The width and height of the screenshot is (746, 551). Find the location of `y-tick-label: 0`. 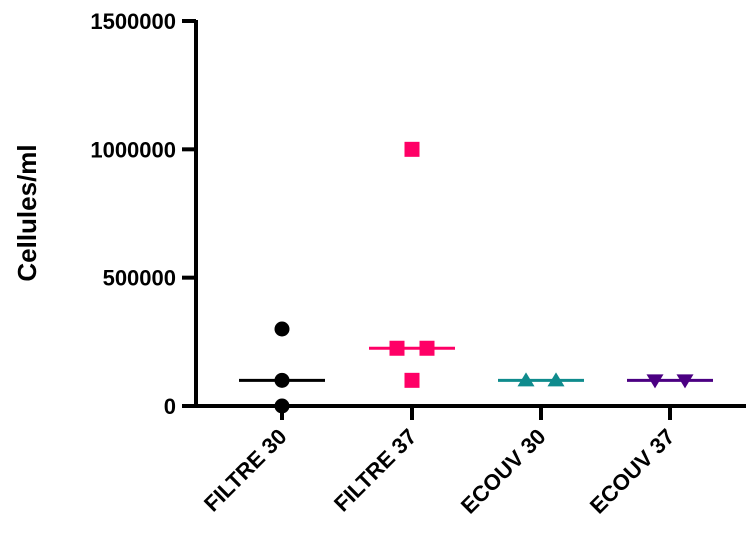

y-tick-label: 0 is located at coordinates (170, 406).